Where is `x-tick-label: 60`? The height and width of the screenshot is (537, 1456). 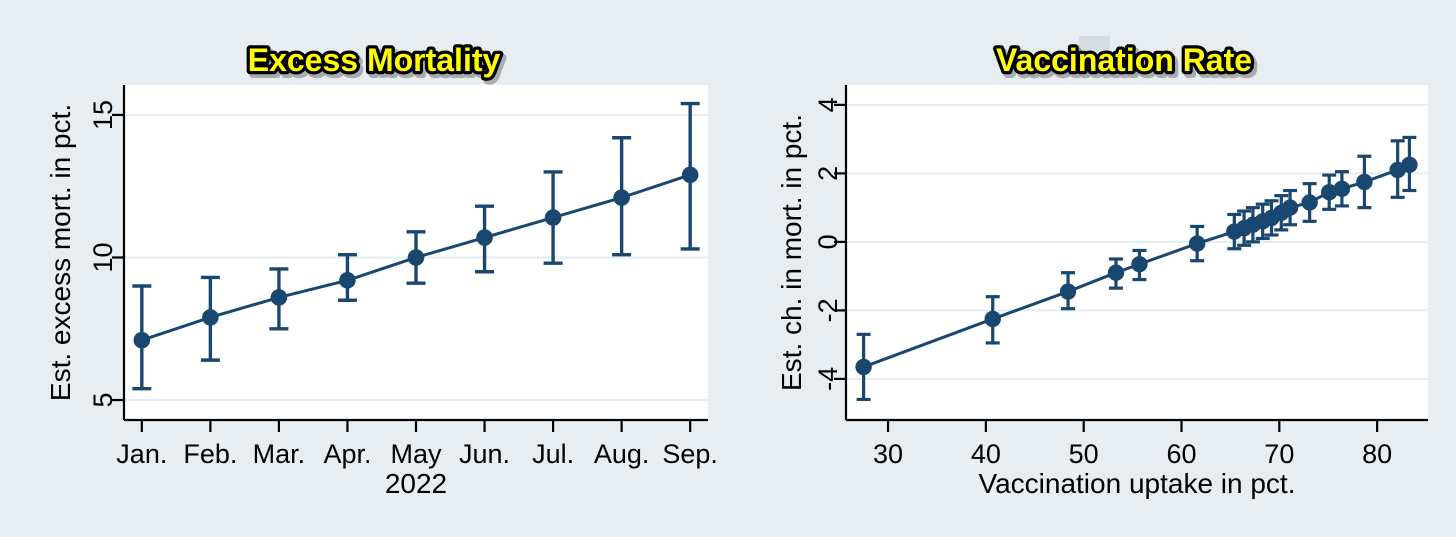 x-tick-label: 60 is located at coordinates (1181, 454).